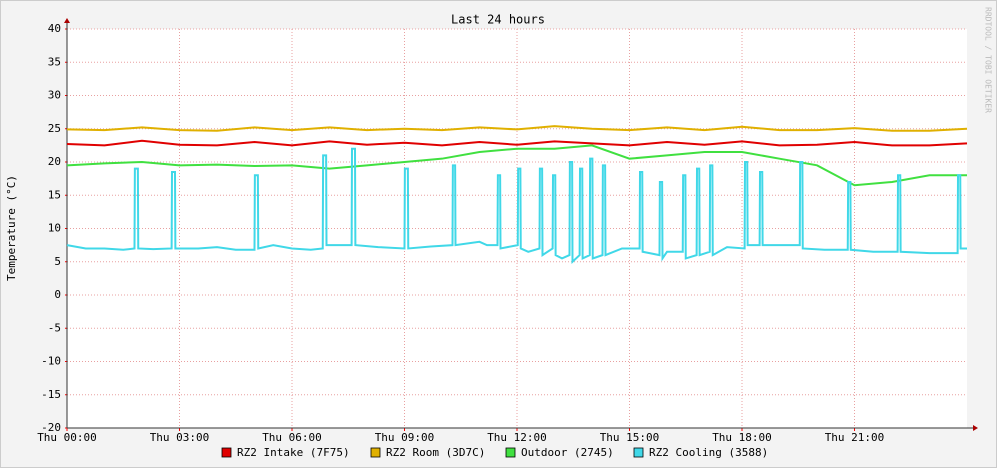 This screenshot has height=468, width=997. I want to click on x-tick-label: Thu 15:00, so click(630, 437).